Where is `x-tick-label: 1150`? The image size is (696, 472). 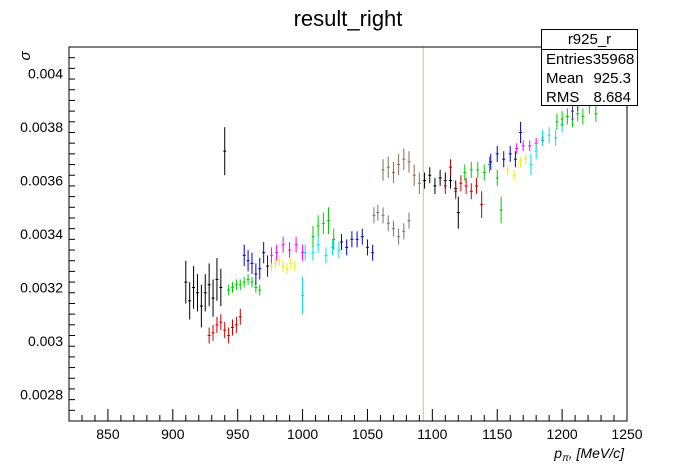 x-tick-label: 1150 is located at coordinates (497, 434).